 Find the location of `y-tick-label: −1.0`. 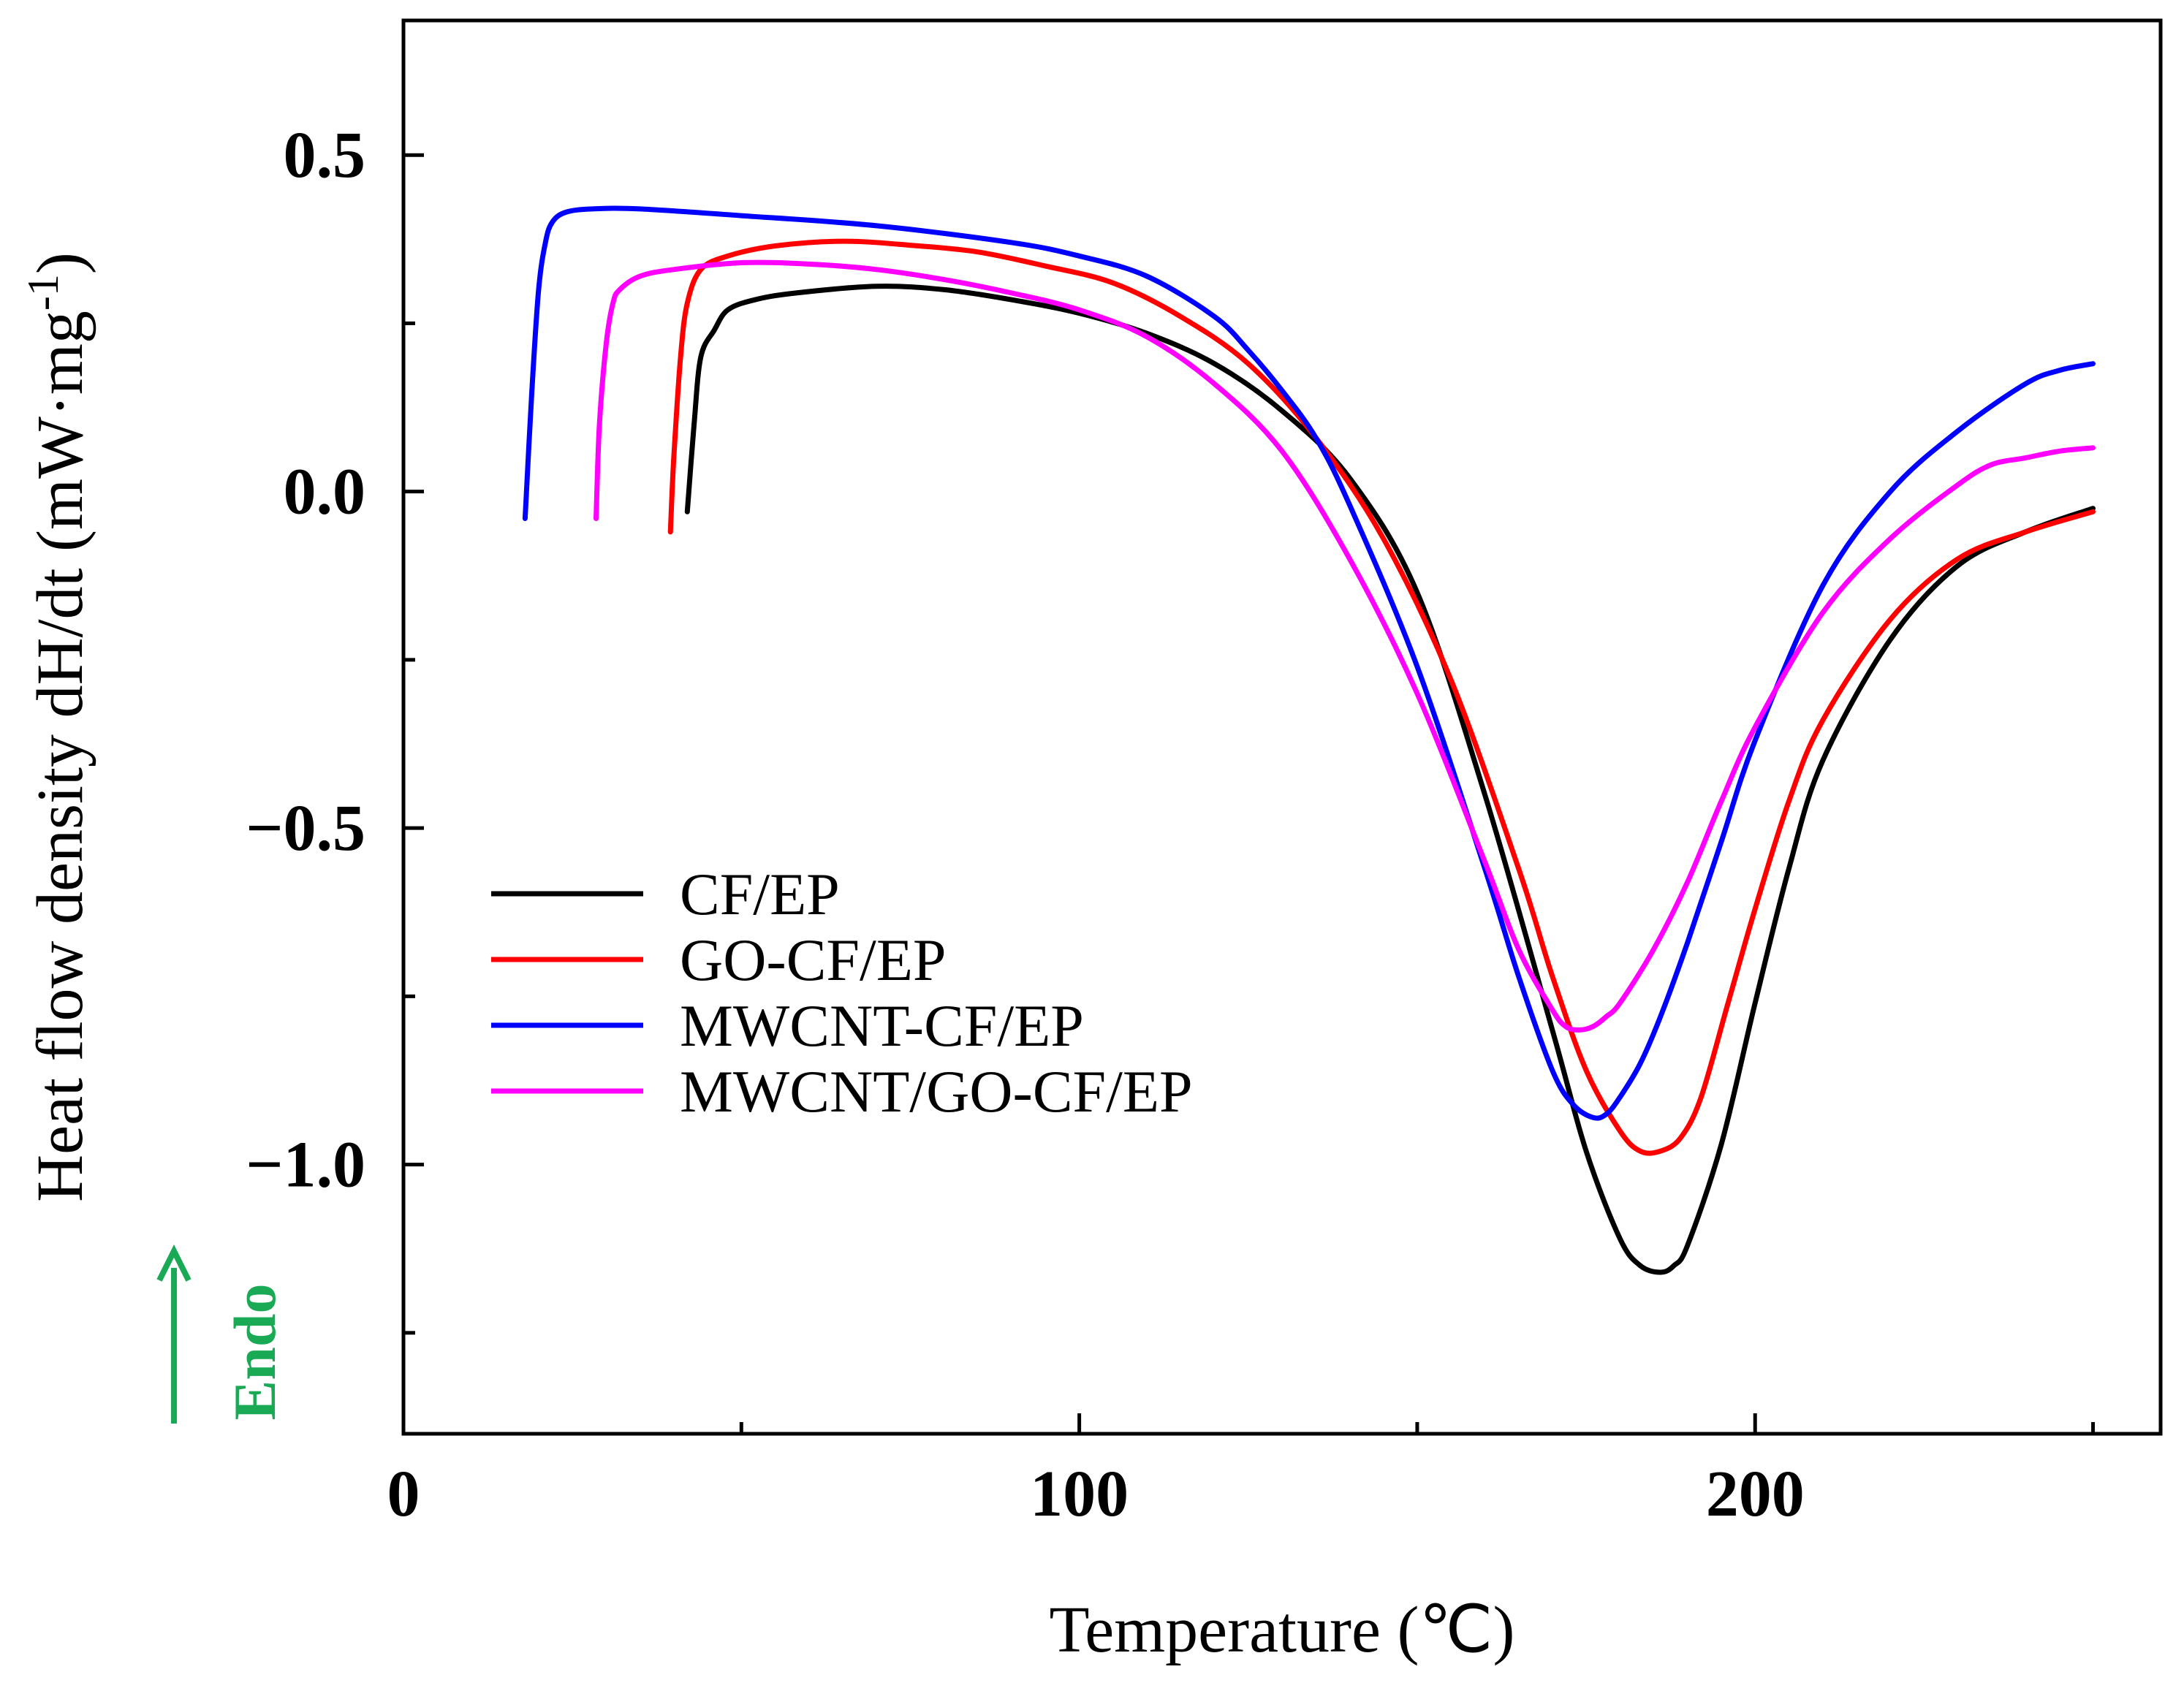

y-tick-label: −1.0 is located at coordinates (305, 1165).